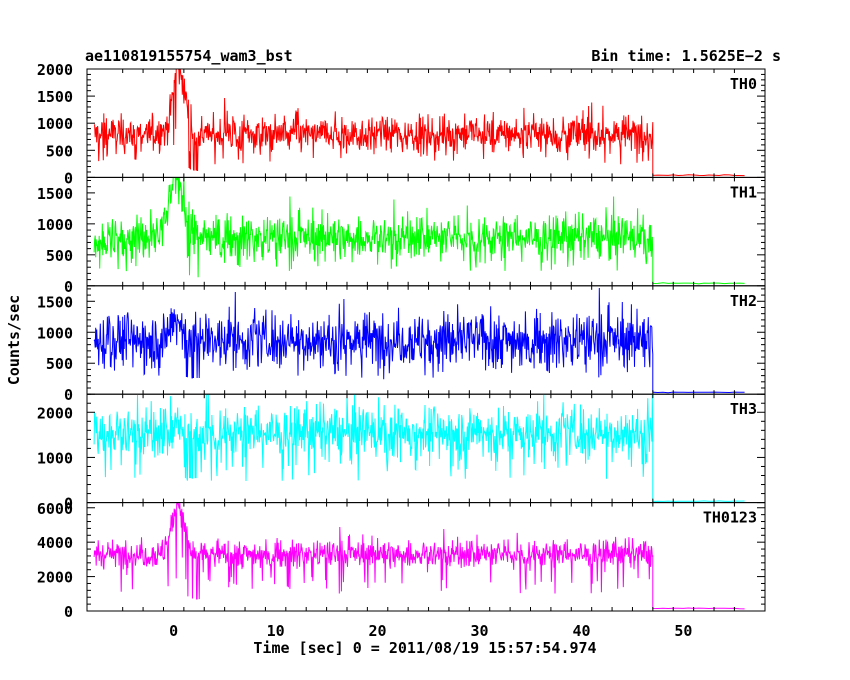 This screenshot has height=680, width=850. I want to click on bin-time-label: Bin time: 1.5625E−2 s, so click(686, 56).